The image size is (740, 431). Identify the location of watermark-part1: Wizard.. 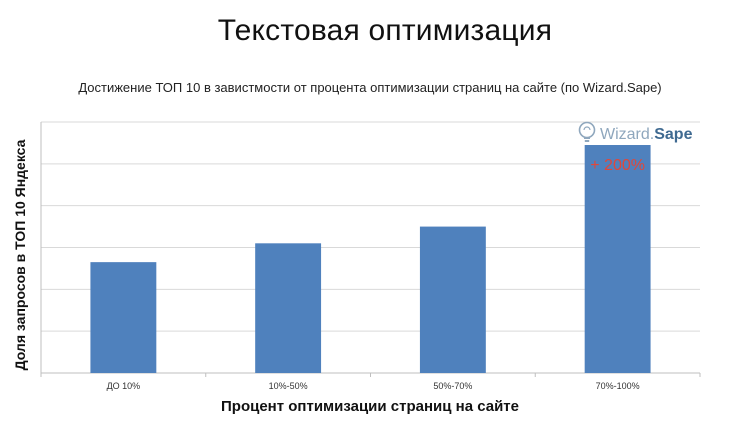
(627, 134).